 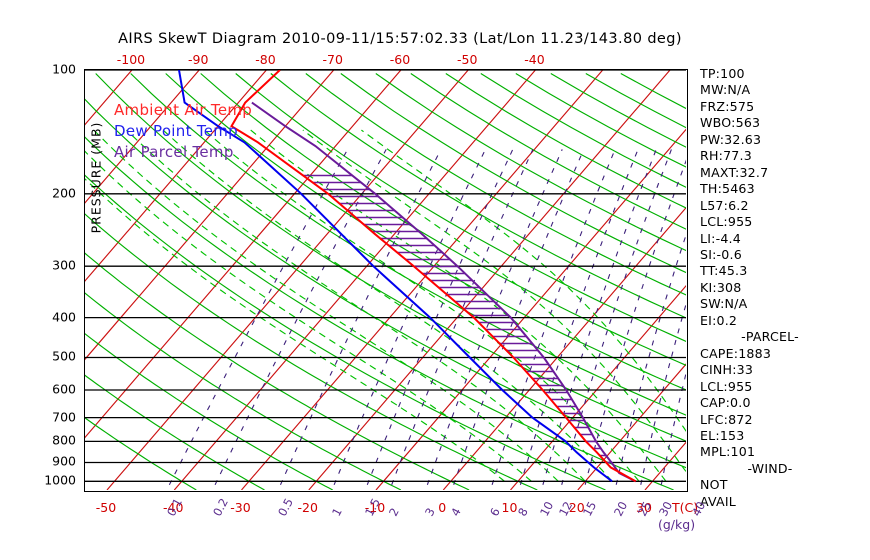 I want to click on pressure-tick-600: 600, so click(x=64, y=389).